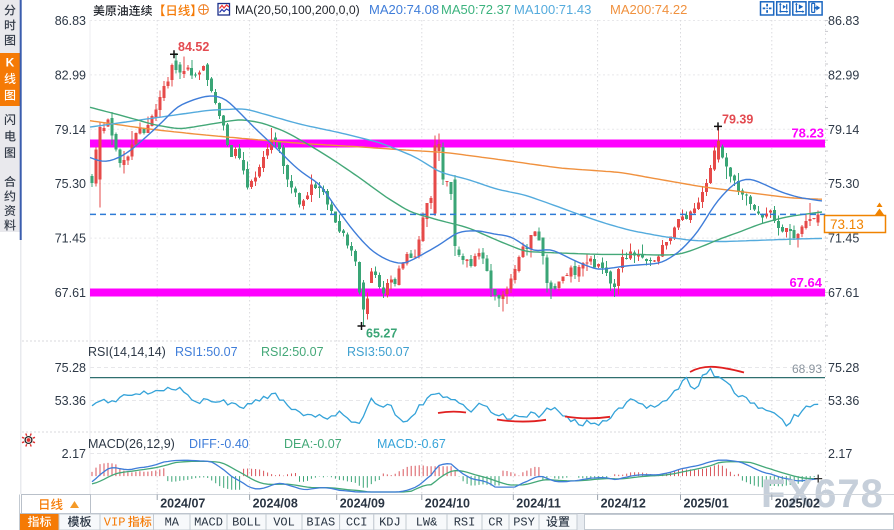 Image resolution: width=894 pixels, height=530 pixels. I want to click on svg-text: CR, so click(495, 523).